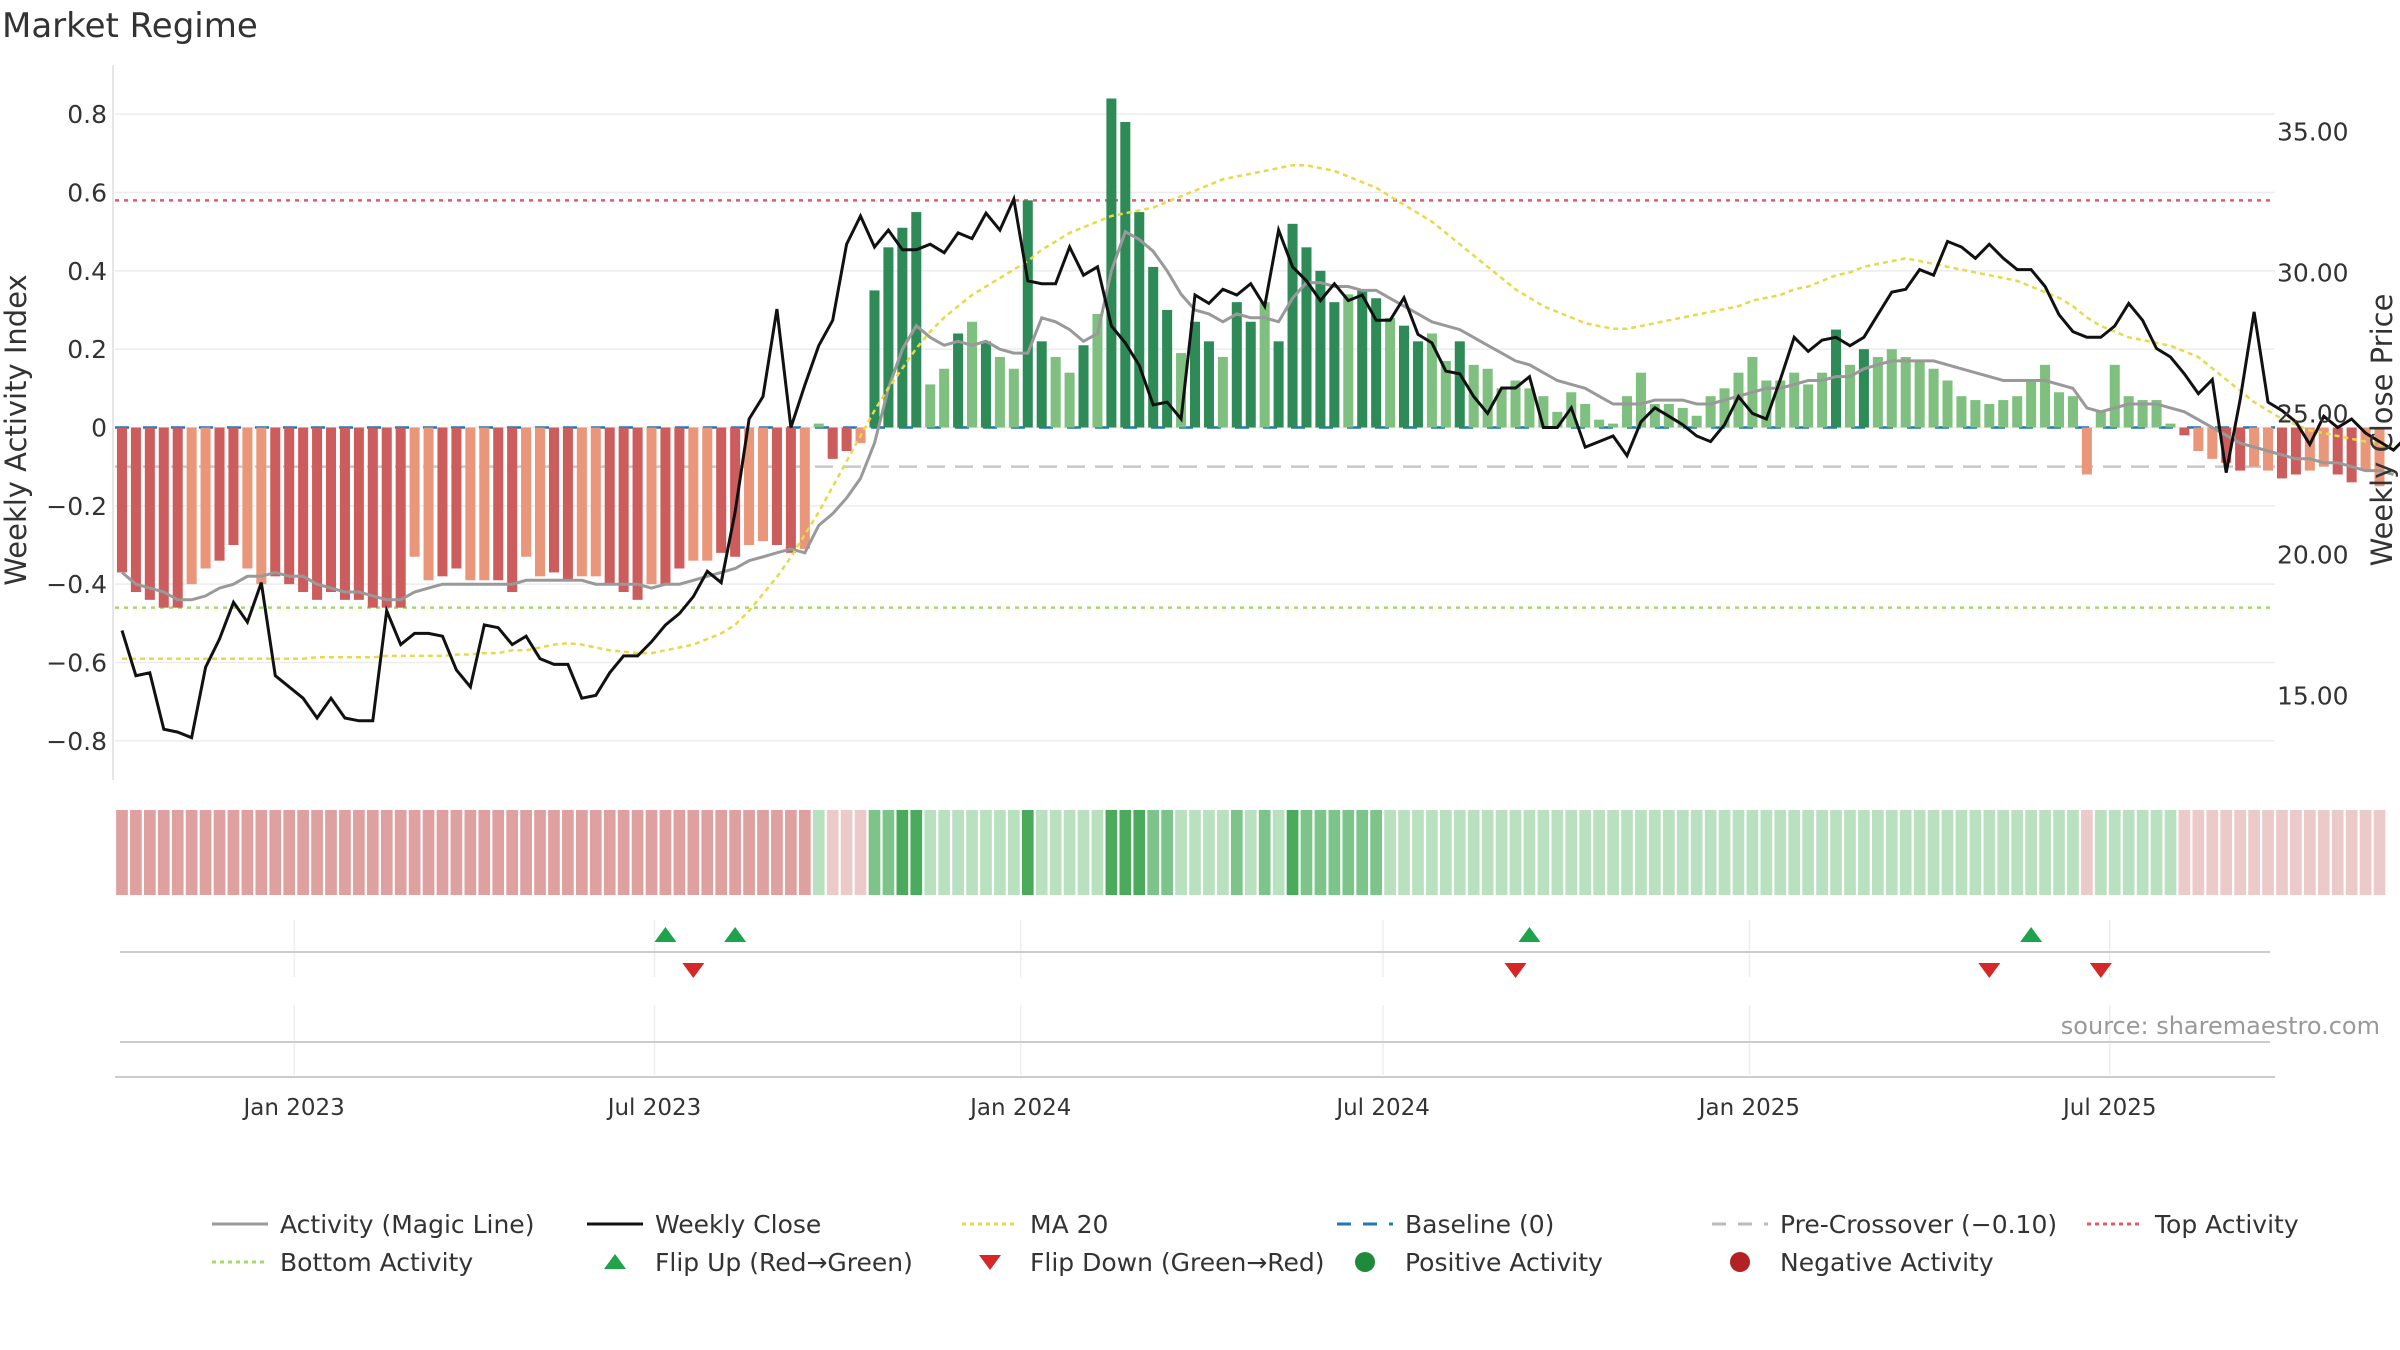 Image resolution: width=2400 pixels, height=1350 pixels. I want to click on y-tick-label: 0.4, so click(87, 271).